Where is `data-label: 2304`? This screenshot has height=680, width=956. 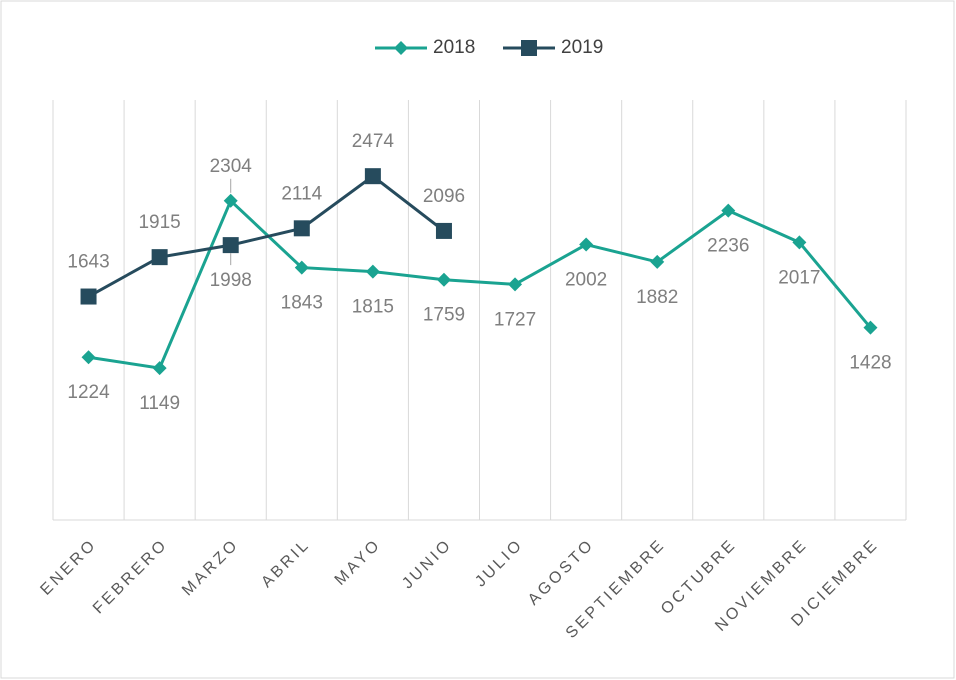 data-label: 2304 is located at coordinates (231, 166).